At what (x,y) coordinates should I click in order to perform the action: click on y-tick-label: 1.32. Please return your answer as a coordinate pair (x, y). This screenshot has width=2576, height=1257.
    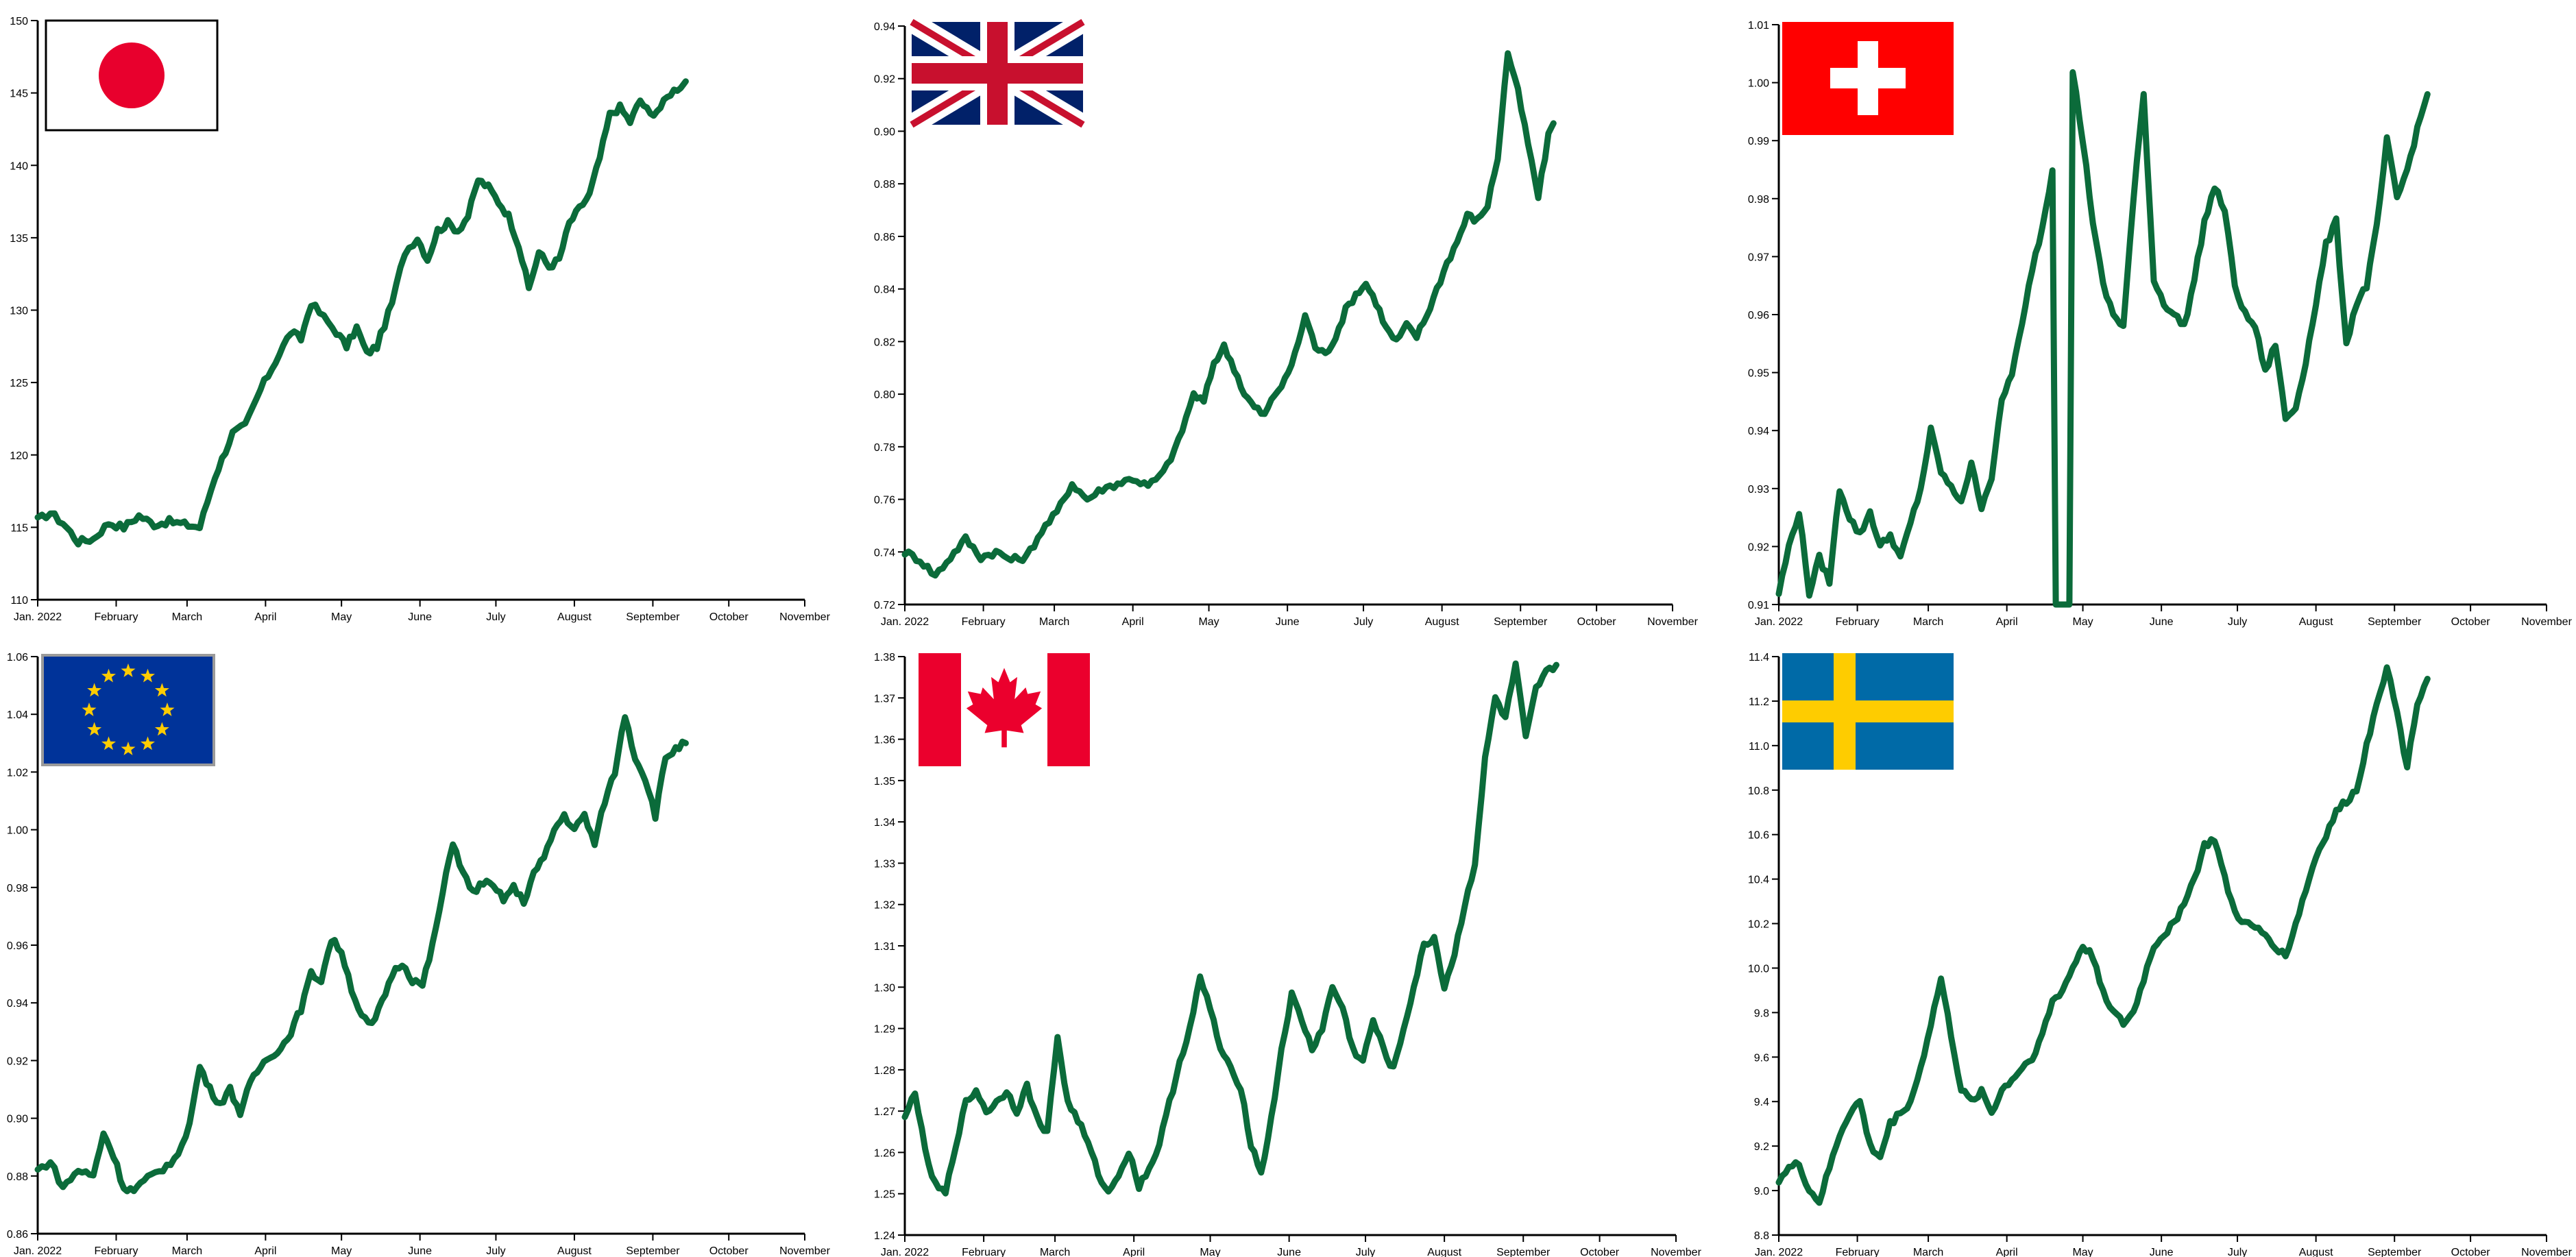
    Looking at the image, I should click on (884, 906).